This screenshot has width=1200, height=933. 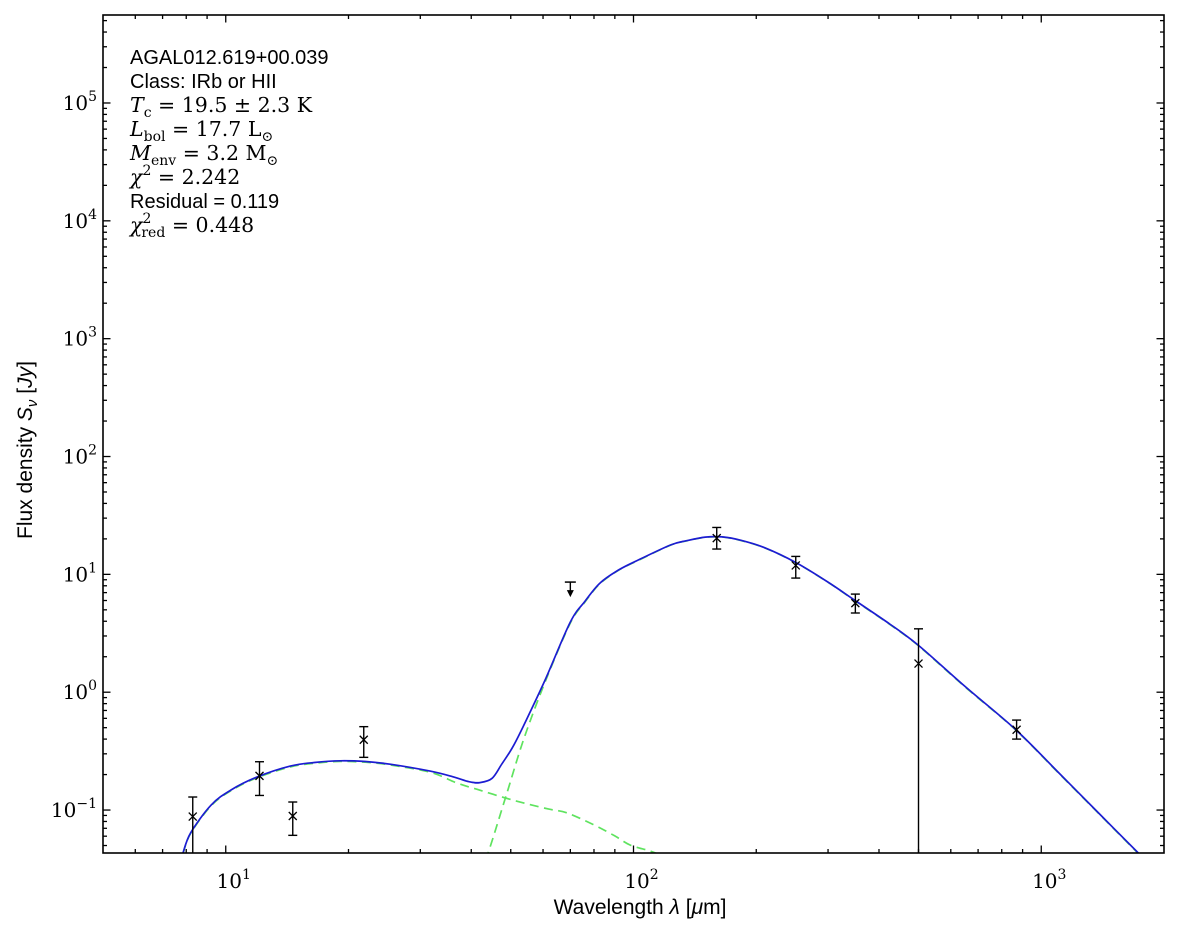 What do you see at coordinates (229, 58) in the screenshot?
I see `annotation-line-0: AGAL012.619+00.039` at bounding box center [229, 58].